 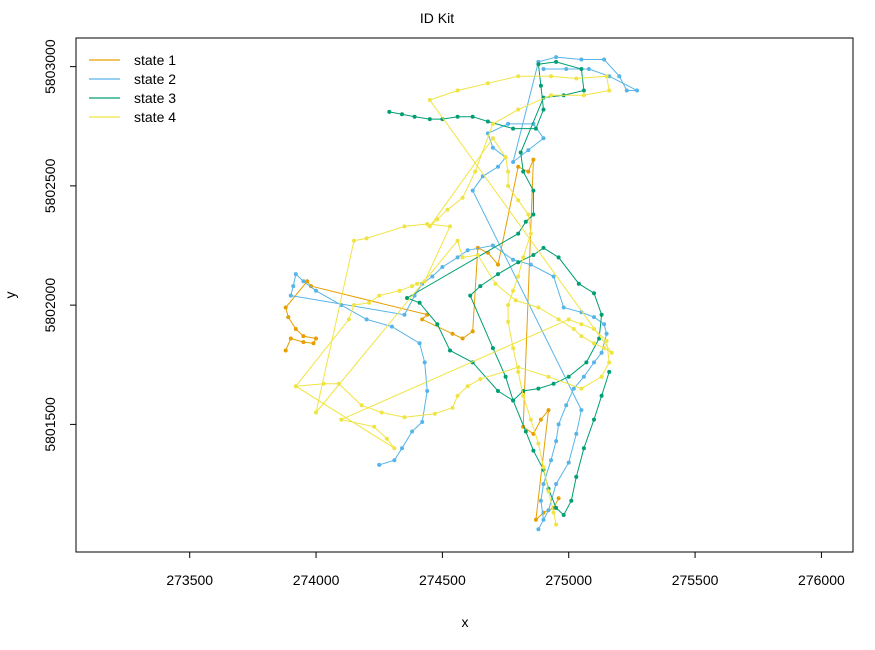 What do you see at coordinates (155, 117) in the screenshot?
I see `legend-label: state 4` at bounding box center [155, 117].